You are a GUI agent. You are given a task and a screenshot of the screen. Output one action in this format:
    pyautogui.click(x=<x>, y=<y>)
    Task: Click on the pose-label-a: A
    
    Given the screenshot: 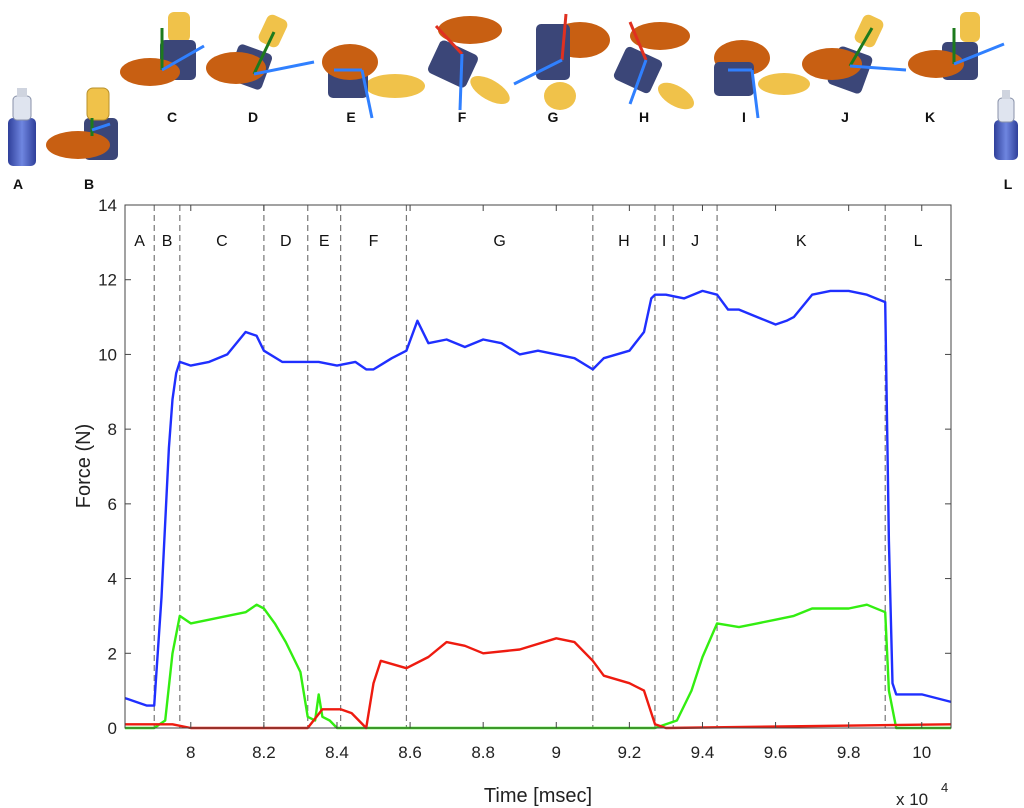 What is the action you would take?
    pyautogui.click(x=18, y=184)
    